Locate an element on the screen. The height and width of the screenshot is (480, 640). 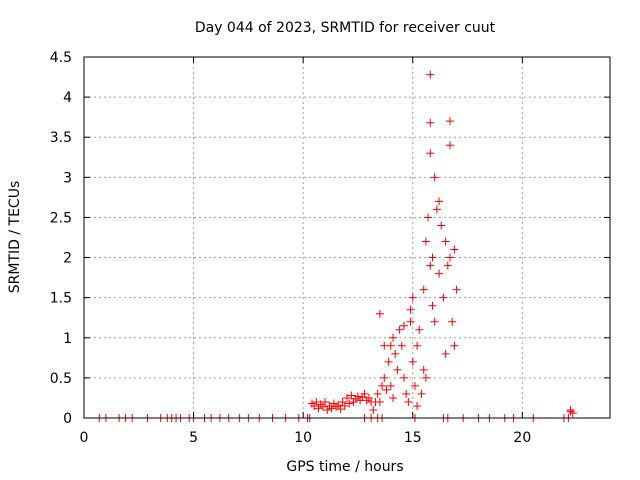
y-tick-label: 3.5 is located at coordinates (61, 138).